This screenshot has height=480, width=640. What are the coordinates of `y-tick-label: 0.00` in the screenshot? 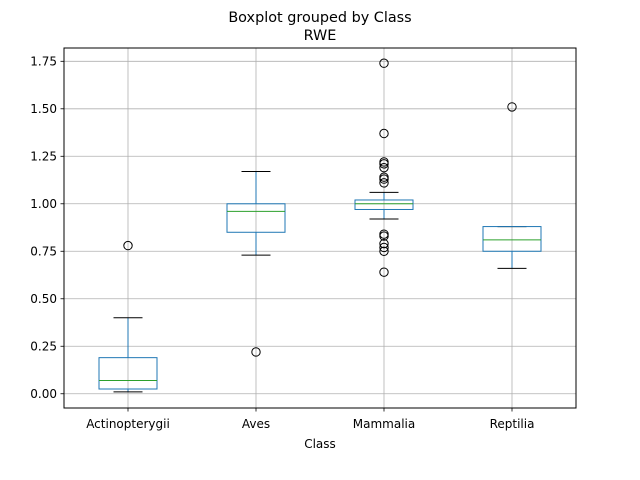 It's located at (43, 394).